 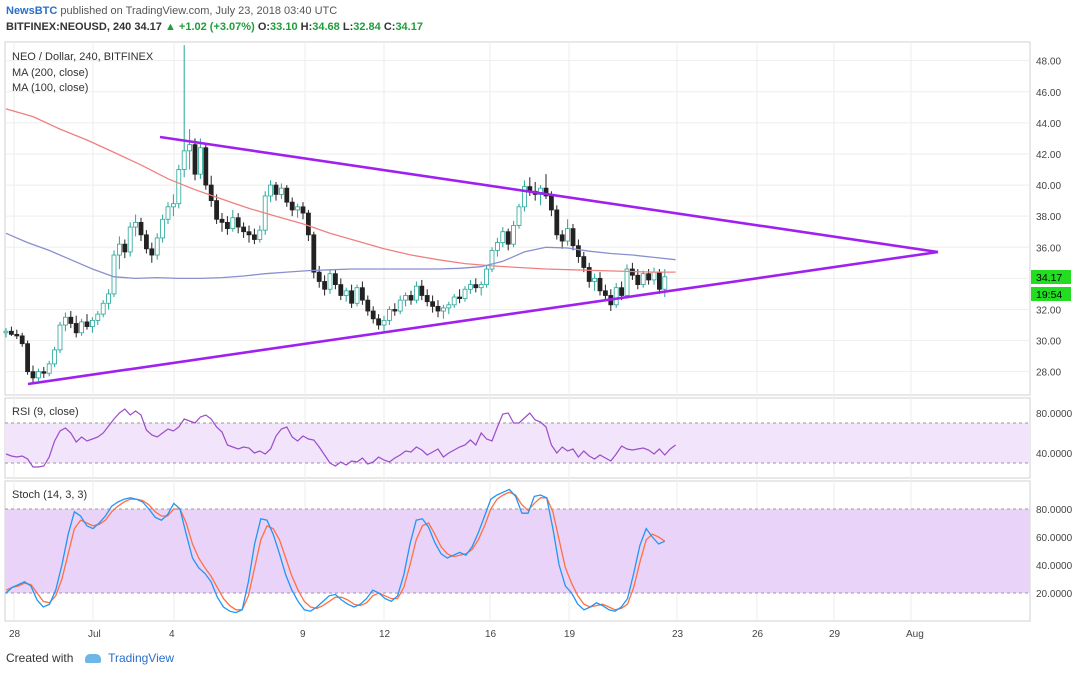 What do you see at coordinates (50, 88) in the screenshot?
I see `ma100-legend: MA (100, close)` at bounding box center [50, 88].